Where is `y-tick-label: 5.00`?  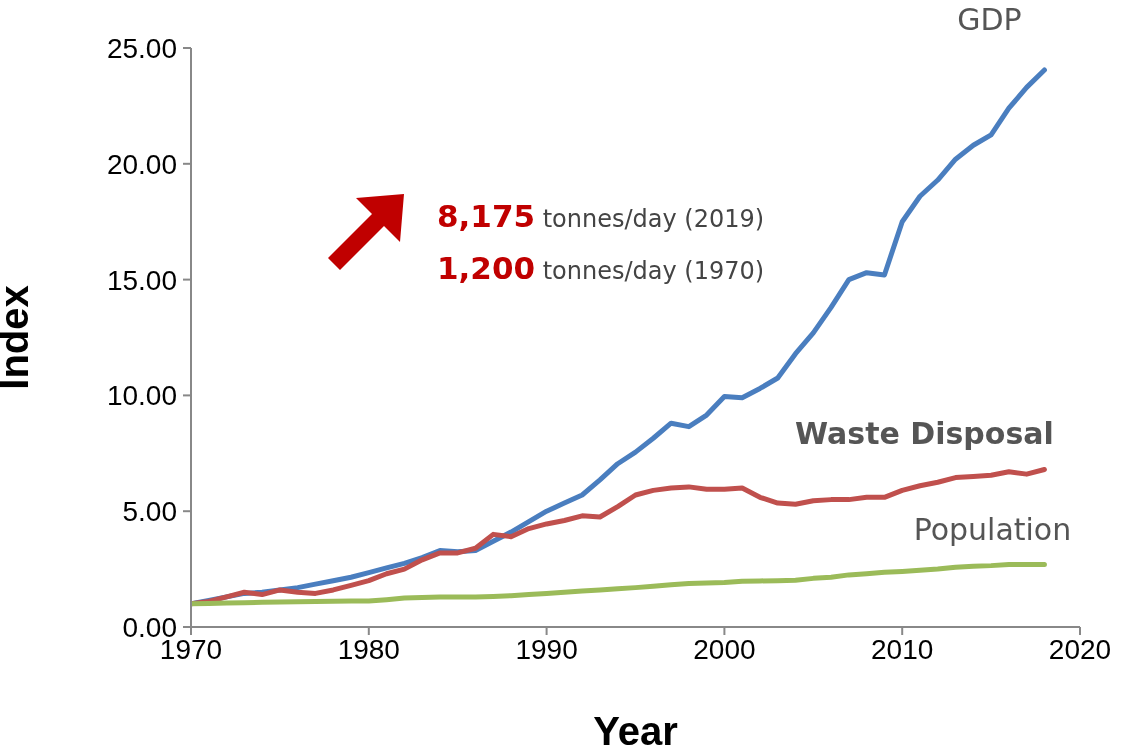
y-tick-label: 5.00 is located at coordinates (149, 512).